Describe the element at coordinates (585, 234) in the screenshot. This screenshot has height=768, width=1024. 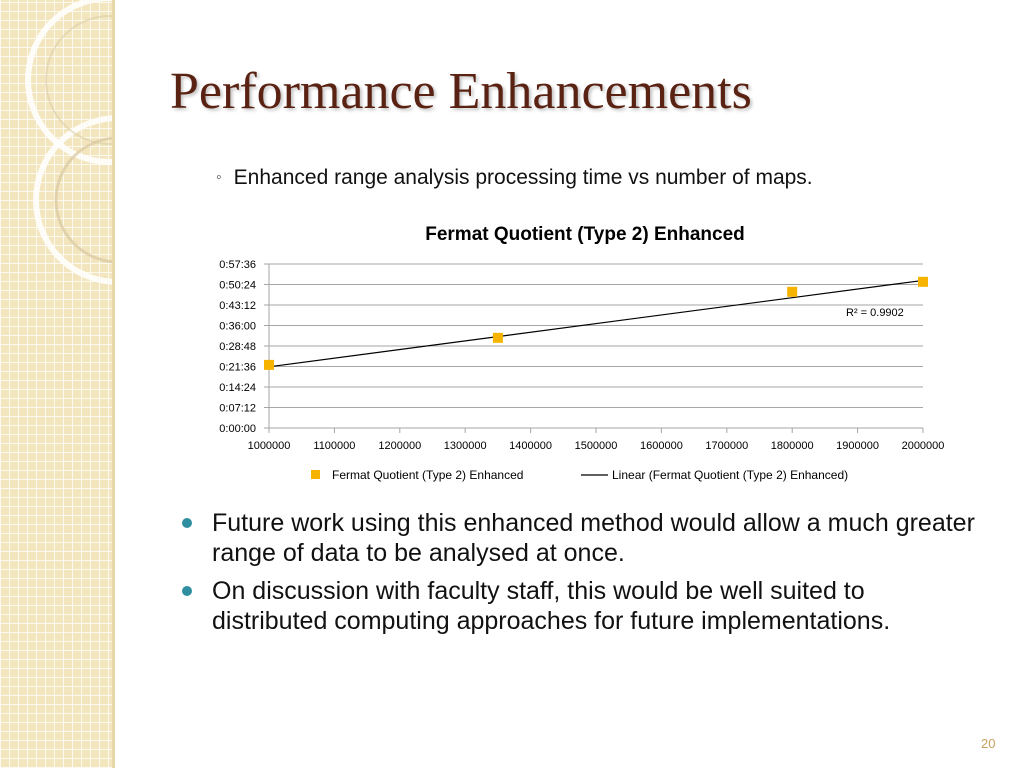
I see `chart-title: Fermat Quotient (Type 2) Enhanced` at that location.